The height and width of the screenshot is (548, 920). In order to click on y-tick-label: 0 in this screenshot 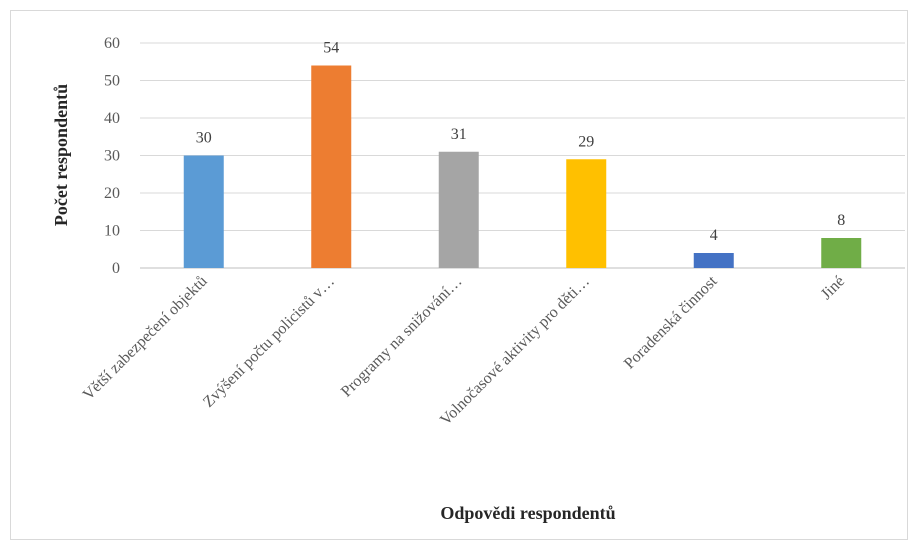, I will do `click(116, 268)`.